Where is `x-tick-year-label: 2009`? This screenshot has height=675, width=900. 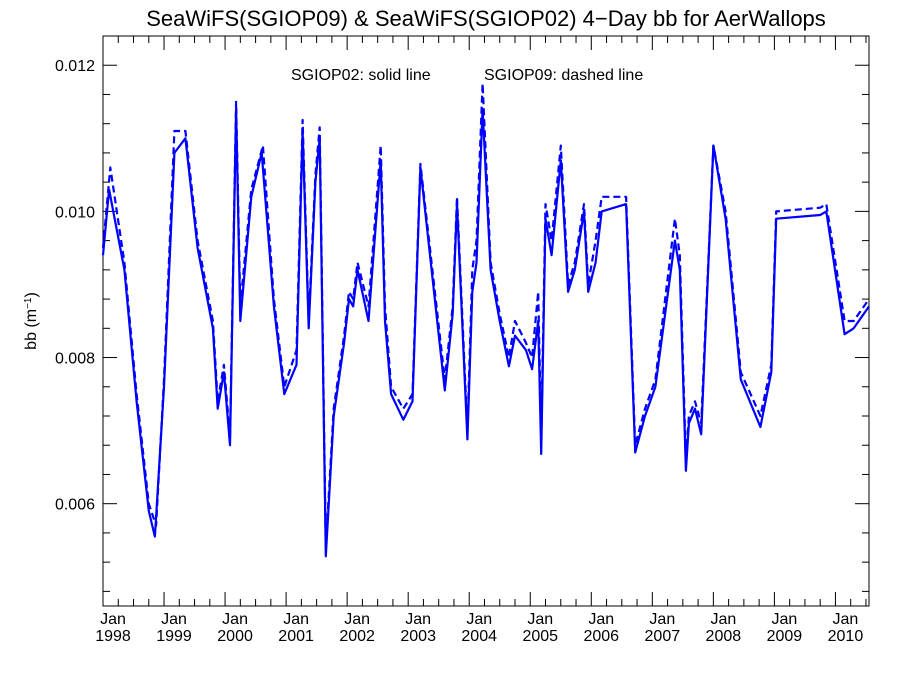
x-tick-year-label: 2009 is located at coordinates (785, 636).